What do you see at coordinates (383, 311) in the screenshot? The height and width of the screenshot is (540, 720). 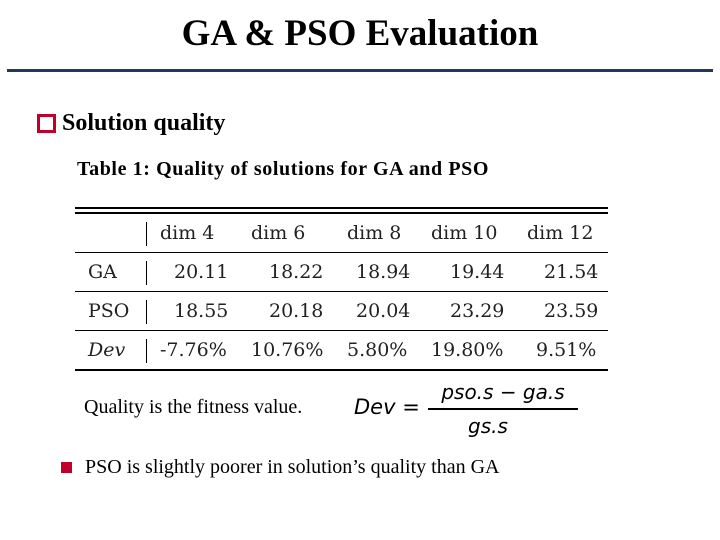 I see `table-cell: 20.04` at bounding box center [383, 311].